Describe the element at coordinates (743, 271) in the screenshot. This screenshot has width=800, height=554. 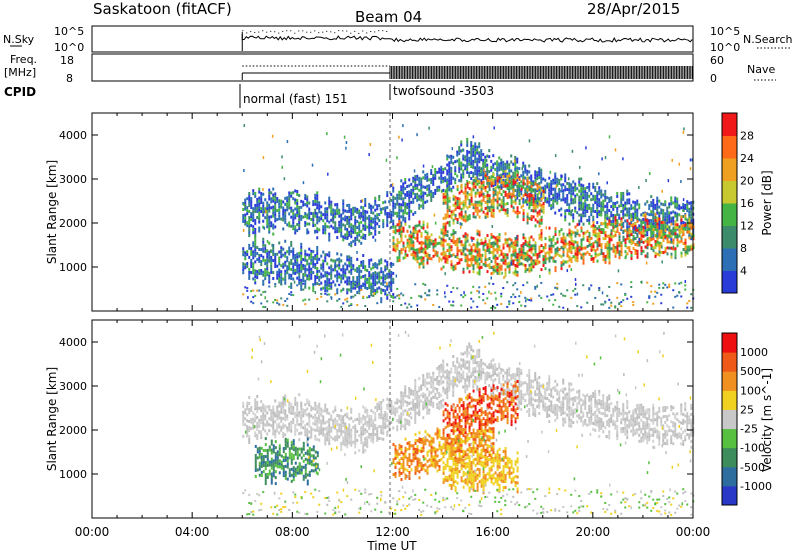
I see `colorbar-tick-label: 4` at that location.